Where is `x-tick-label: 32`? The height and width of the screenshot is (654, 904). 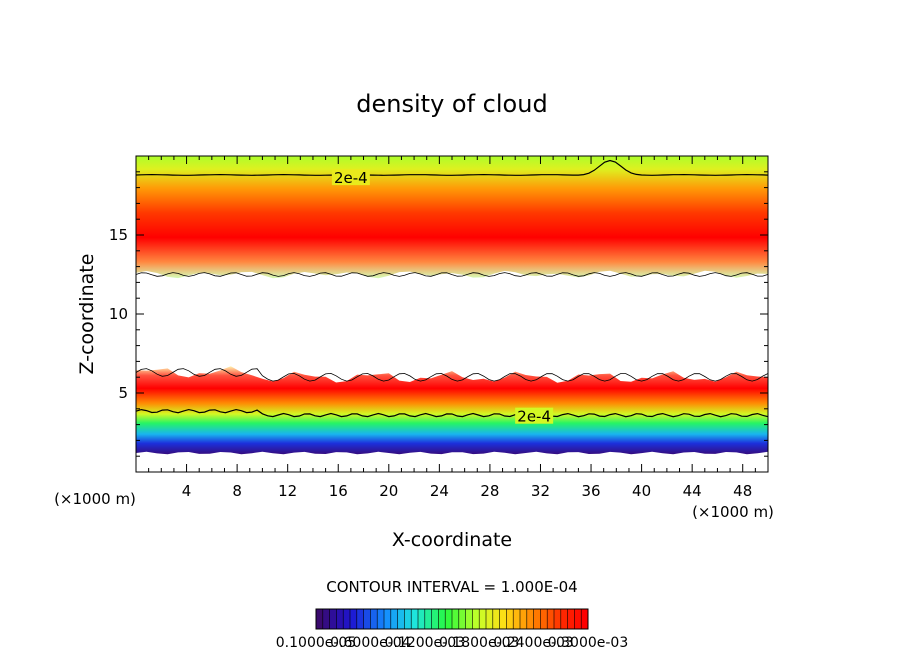
x-tick-label: 32 is located at coordinates (540, 491).